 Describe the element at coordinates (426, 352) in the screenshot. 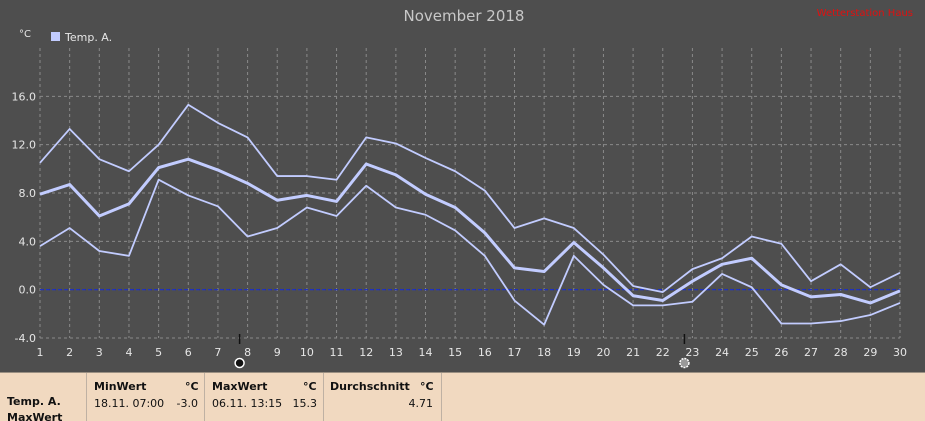

I see `x-tick-label: 14` at that location.